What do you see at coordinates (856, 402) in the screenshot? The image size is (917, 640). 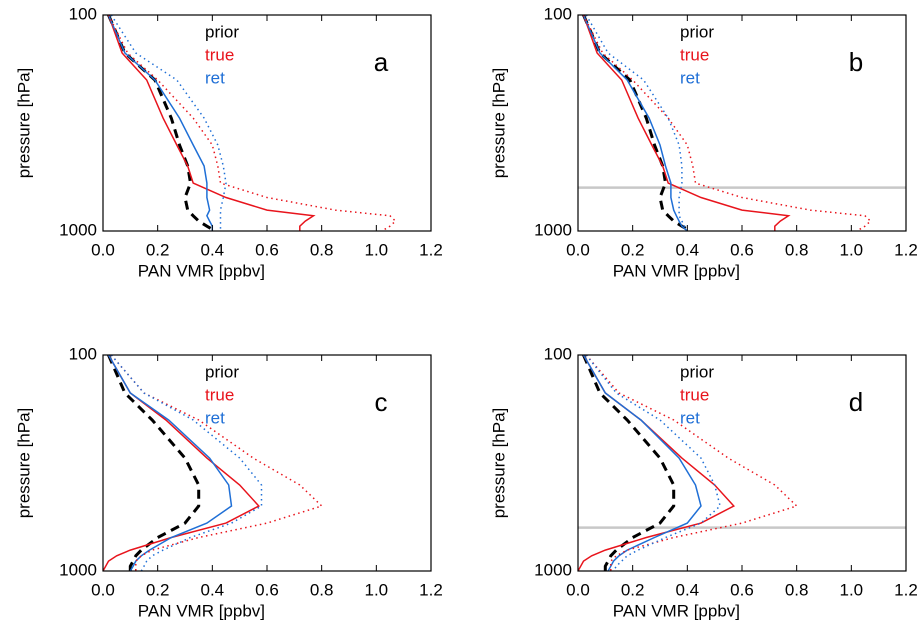 I see `panel-label: d` at bounding box center [856, 402].